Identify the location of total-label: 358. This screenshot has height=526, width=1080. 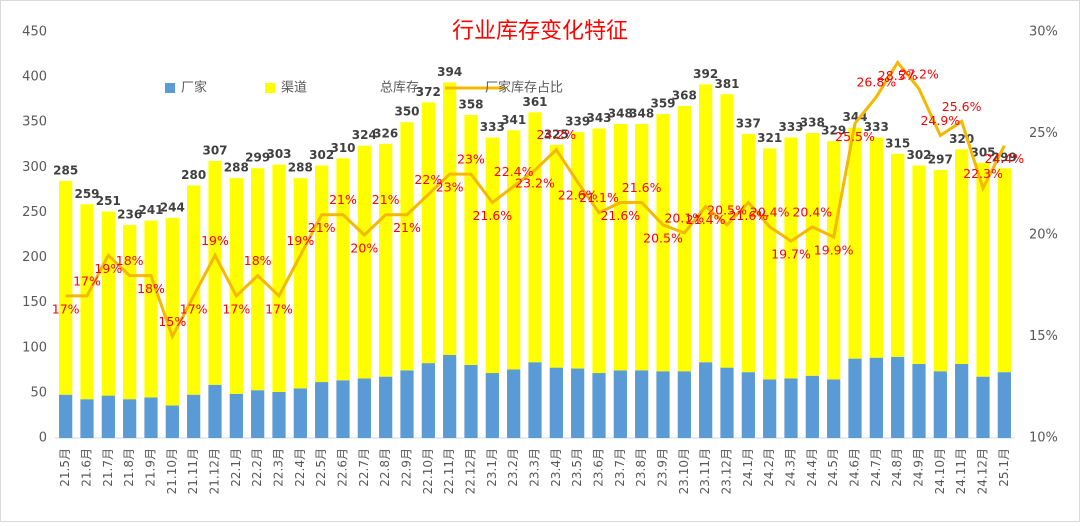
(470, 105).